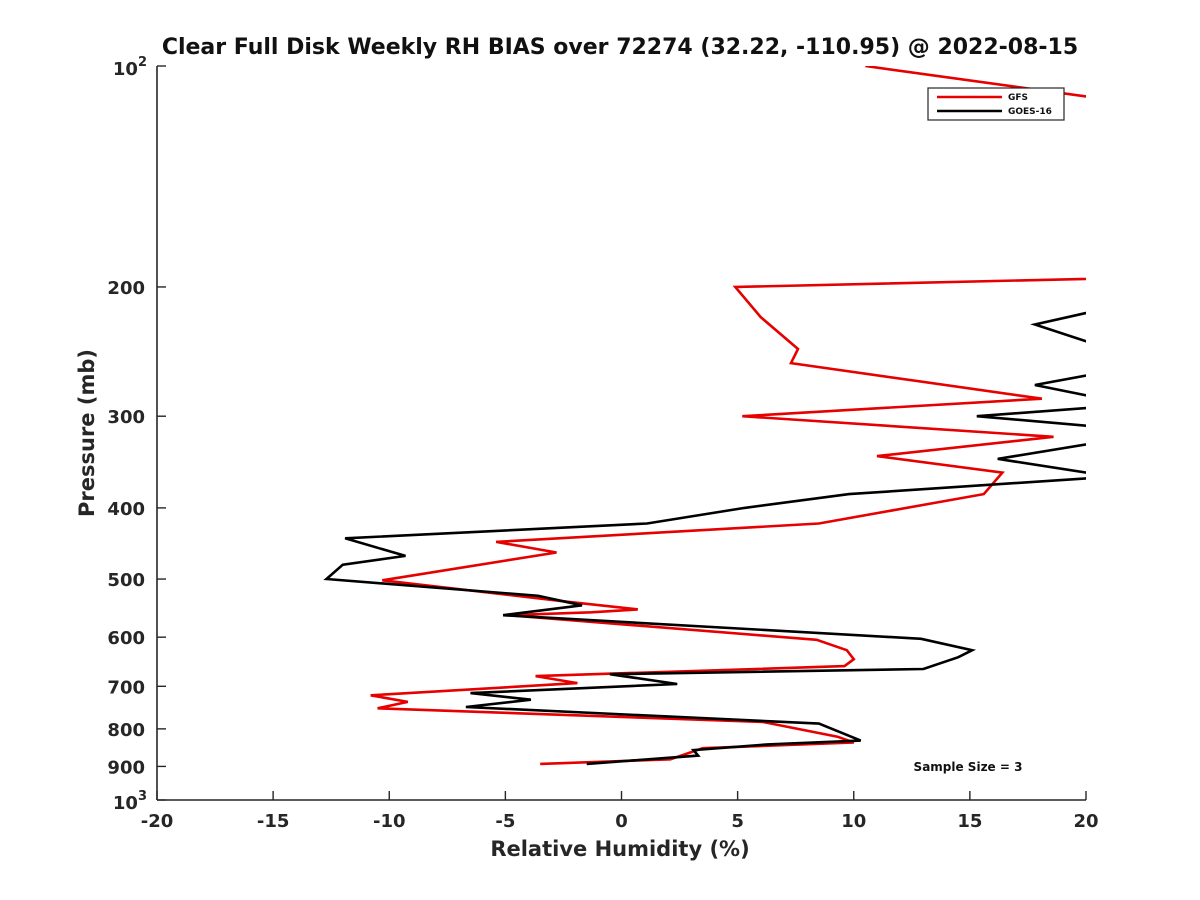 The width and height of the screenshot is (1200, 900). I want to click on x-tick-label: 10, so click(853, 821).